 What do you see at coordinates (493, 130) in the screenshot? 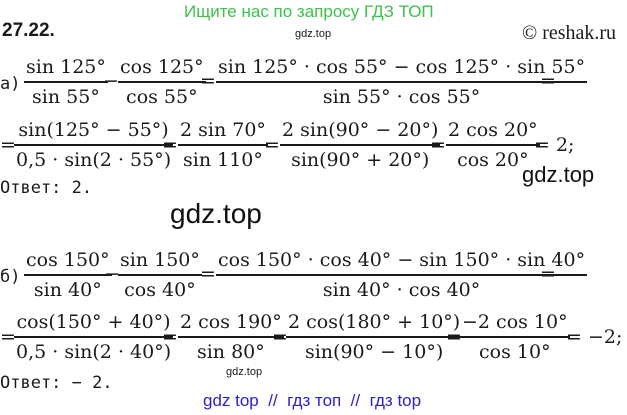
I see `numerator: 2 cos 20°` at bounding box center [493, 130].